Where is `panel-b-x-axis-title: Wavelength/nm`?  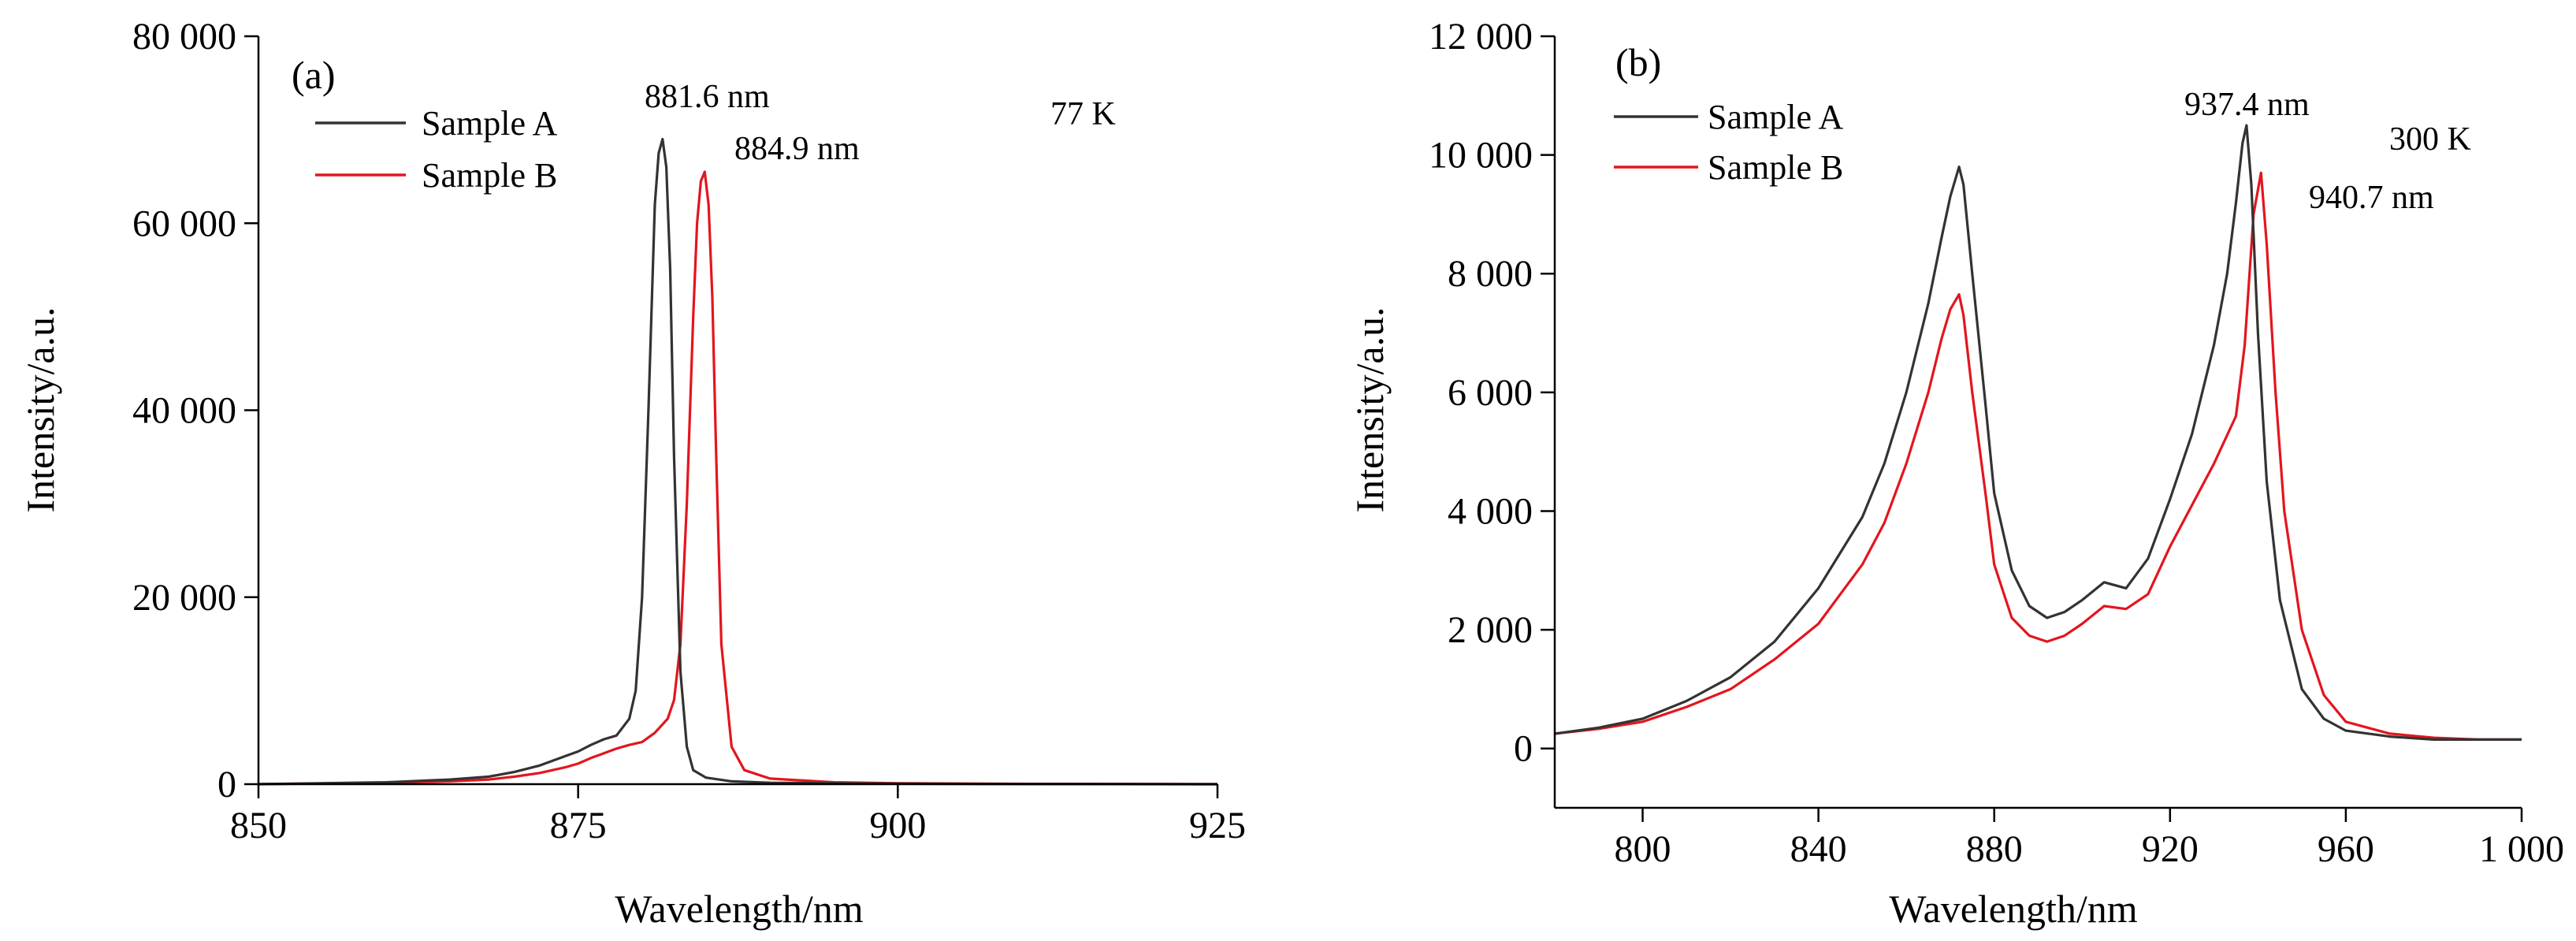 panel-b-x-axis-title: Wavelength/nm is located at coordinates (2013, 909).